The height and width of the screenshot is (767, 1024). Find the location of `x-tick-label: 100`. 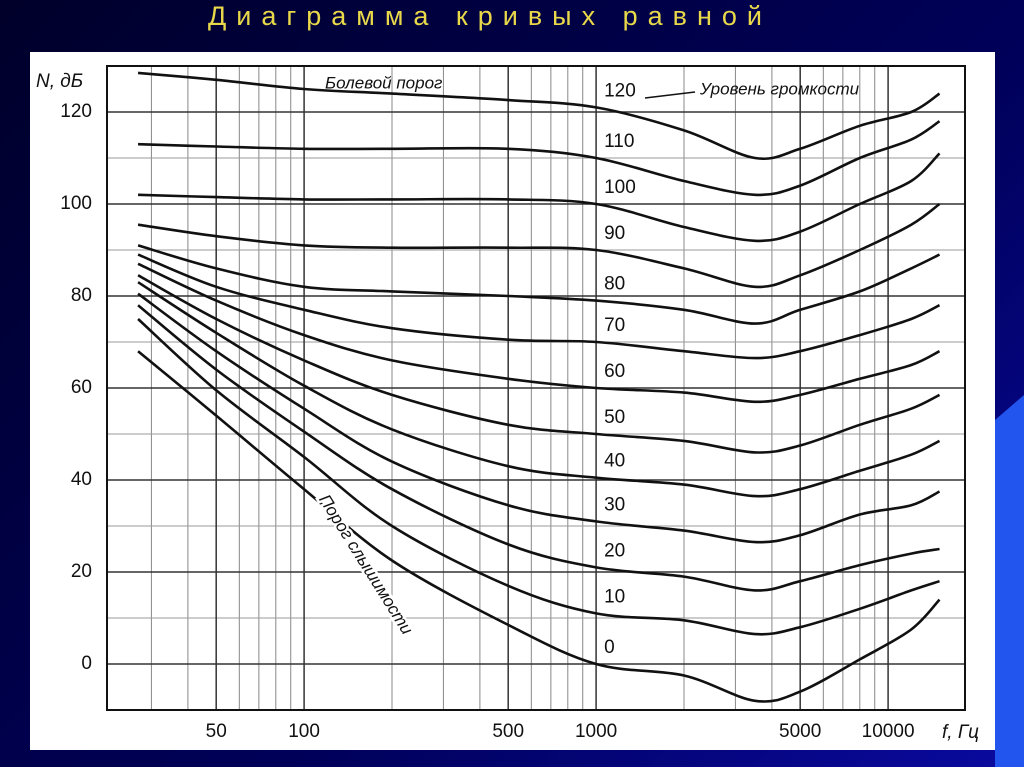

x-tick-label: 100 is located at coordinates (304, 731).